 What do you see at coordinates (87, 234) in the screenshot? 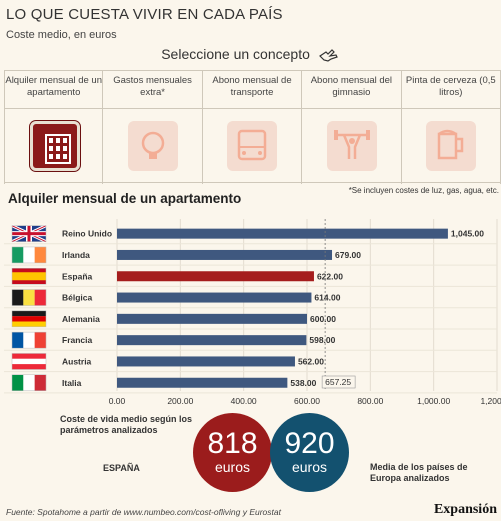
I see `category-label: Reino Unido` at bounding box center [87, 234].